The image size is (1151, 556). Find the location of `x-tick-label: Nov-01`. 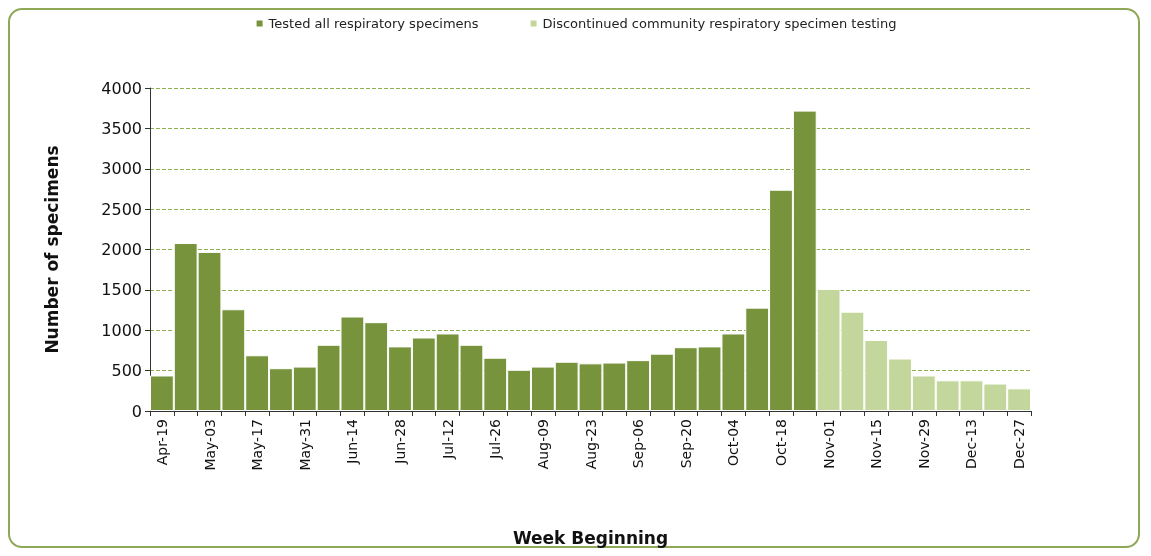

x-tick-label: Nov-01 is located at coordinates (828, 444).